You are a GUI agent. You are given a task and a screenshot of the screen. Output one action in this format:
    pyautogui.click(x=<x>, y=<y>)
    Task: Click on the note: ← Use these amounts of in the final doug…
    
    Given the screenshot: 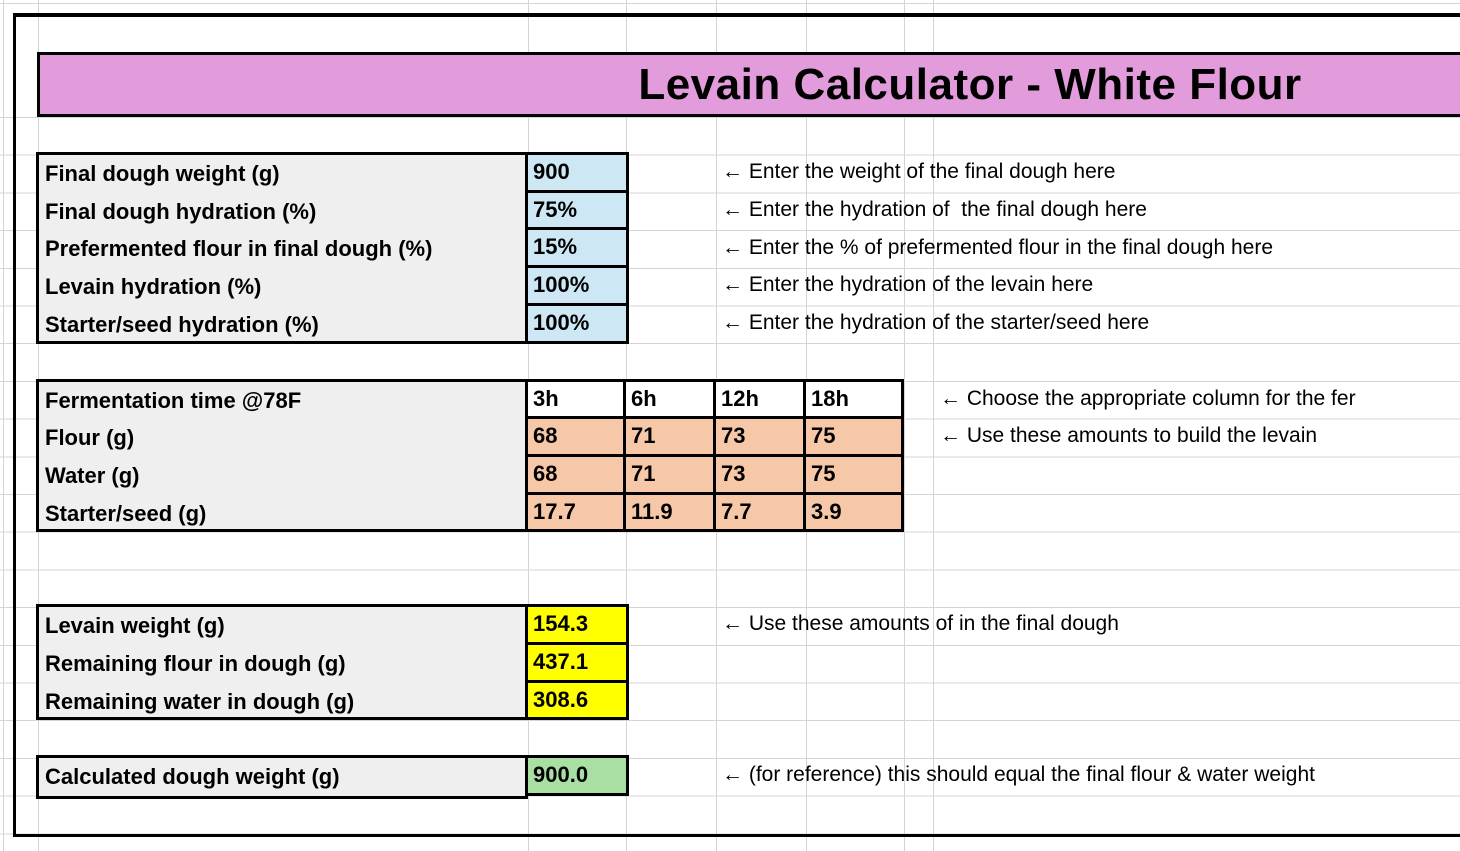 What is the action you would take?
    pyautogui.click(x=920, y=624)
    